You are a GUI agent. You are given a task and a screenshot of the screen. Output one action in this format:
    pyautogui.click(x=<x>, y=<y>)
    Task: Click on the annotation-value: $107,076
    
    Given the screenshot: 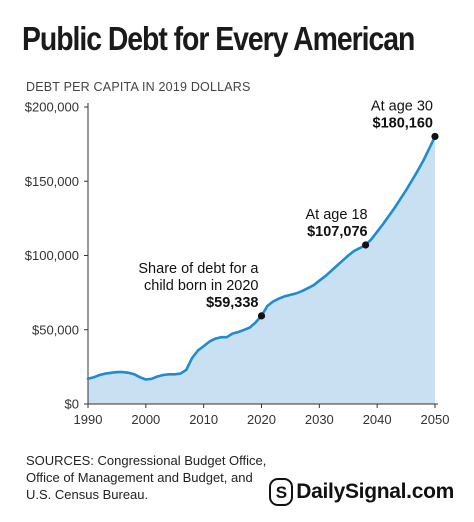 What is the action you would take?
    pyautogui.click(x=337, y=232)
    